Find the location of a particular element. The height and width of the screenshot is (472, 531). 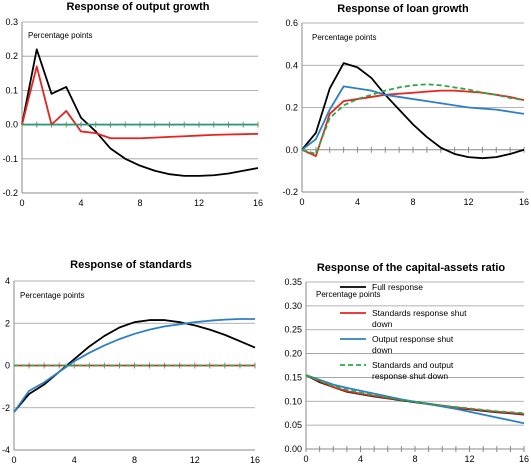

y-tick-label: -0.1 is located at coordinates (10, 159).